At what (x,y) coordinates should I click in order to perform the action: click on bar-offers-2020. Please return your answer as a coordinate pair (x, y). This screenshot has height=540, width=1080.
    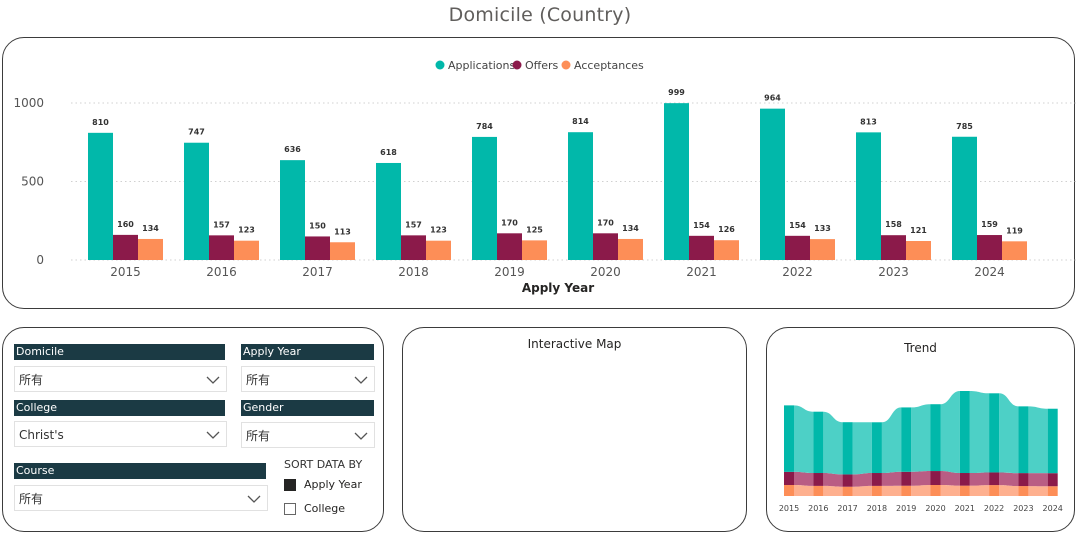
    Looking at the image, I should click on (605, 246).